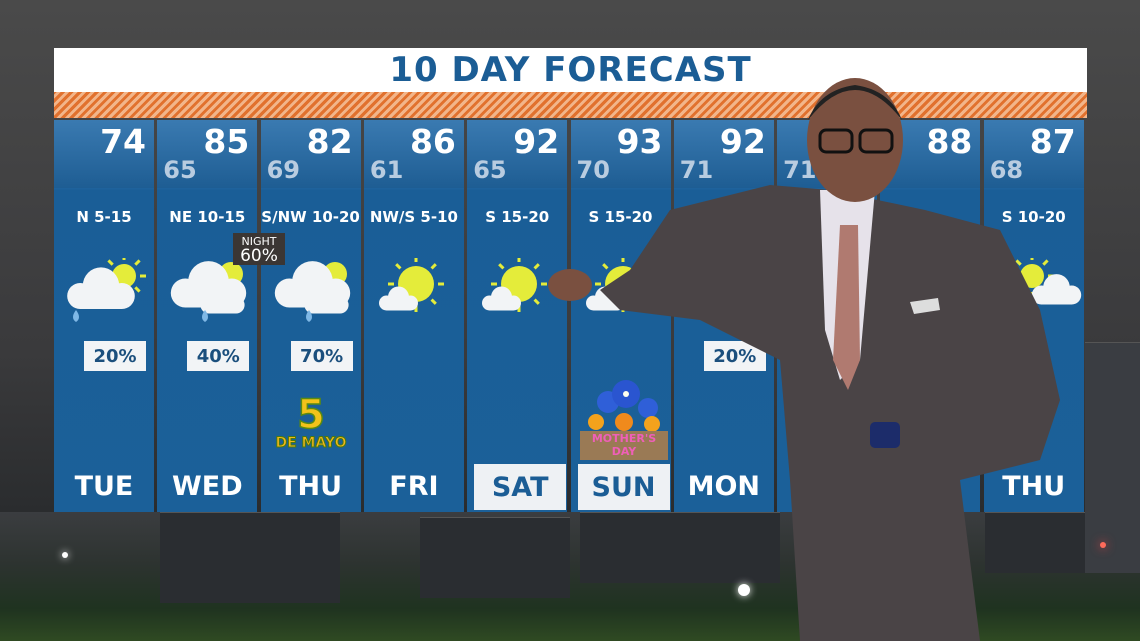 Image resolution: width=1140 pixels, height=641 pixels. What do you see at coordinates (218, 356) in the screenshot?
I see `precip-chance: 40%` at bounding box center [218, 356].